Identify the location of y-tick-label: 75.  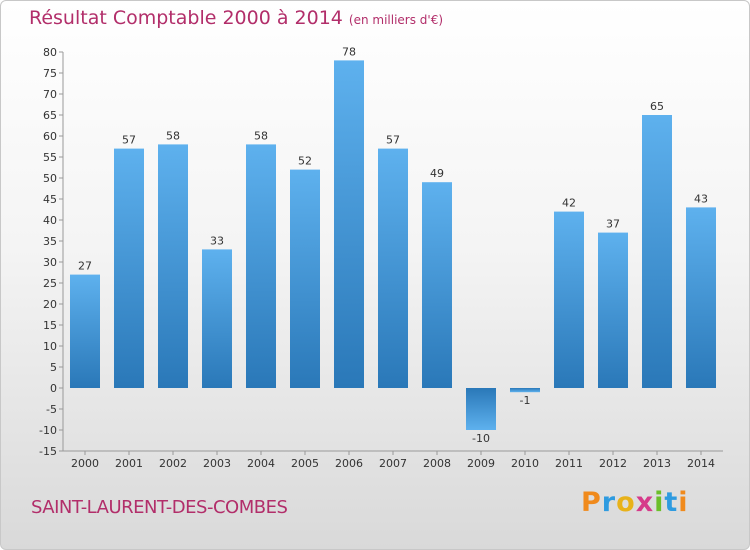
(50, 73).